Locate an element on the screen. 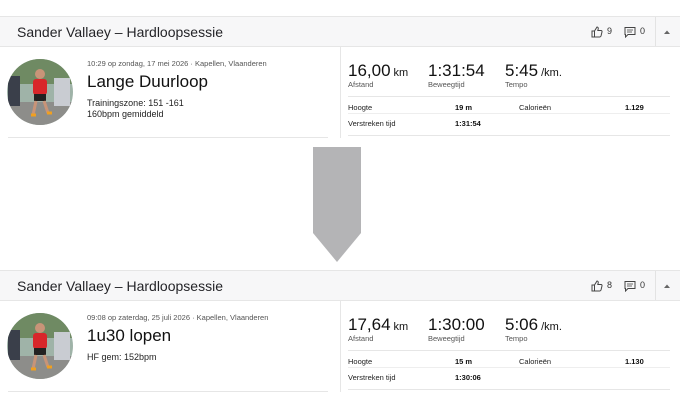 This screenshot has height=409, width=680. activity-name: Lange Duurloop is located at coordinates (147, 81).